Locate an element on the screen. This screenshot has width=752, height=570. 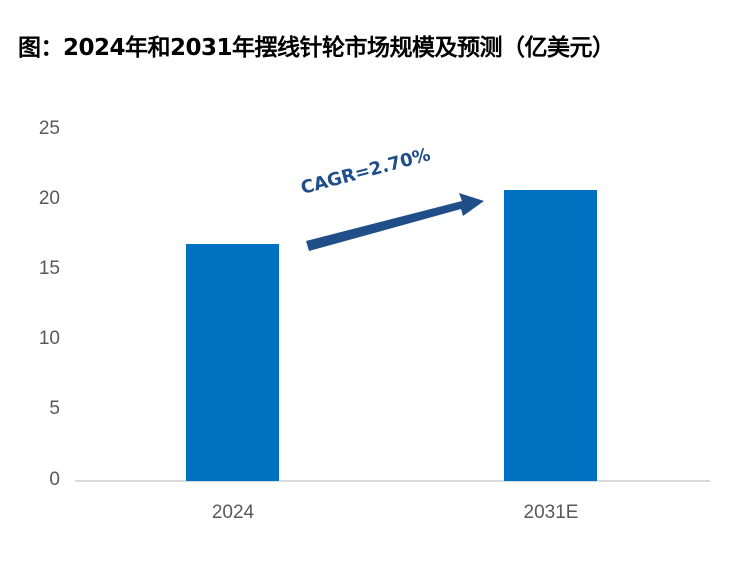
x-tick-label: 2031E is located at coordinates (551, 512).